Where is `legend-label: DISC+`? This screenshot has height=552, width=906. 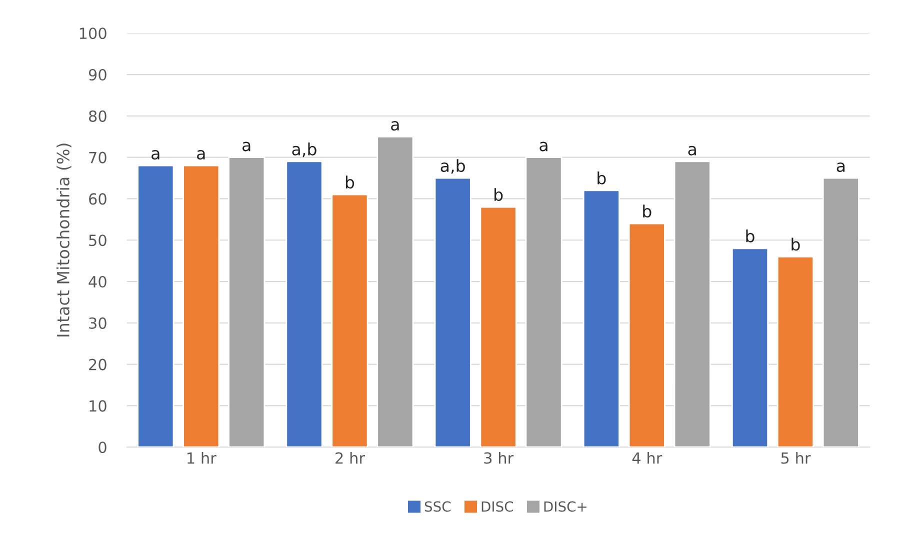
legend-label: DISC+ is located at coordinates (565, 506).